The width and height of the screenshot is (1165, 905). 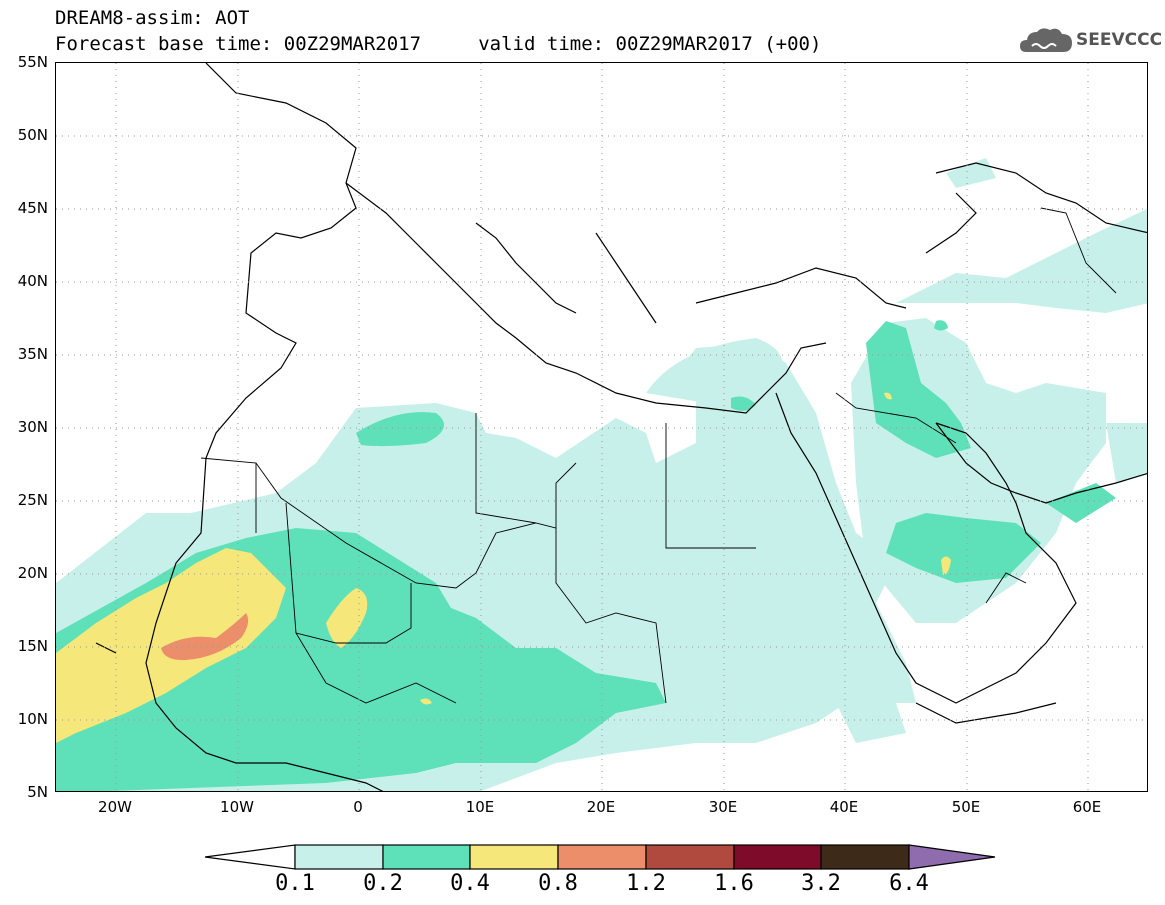 I want to click on colorbar-left-arrow, so click(x=250, y=857).